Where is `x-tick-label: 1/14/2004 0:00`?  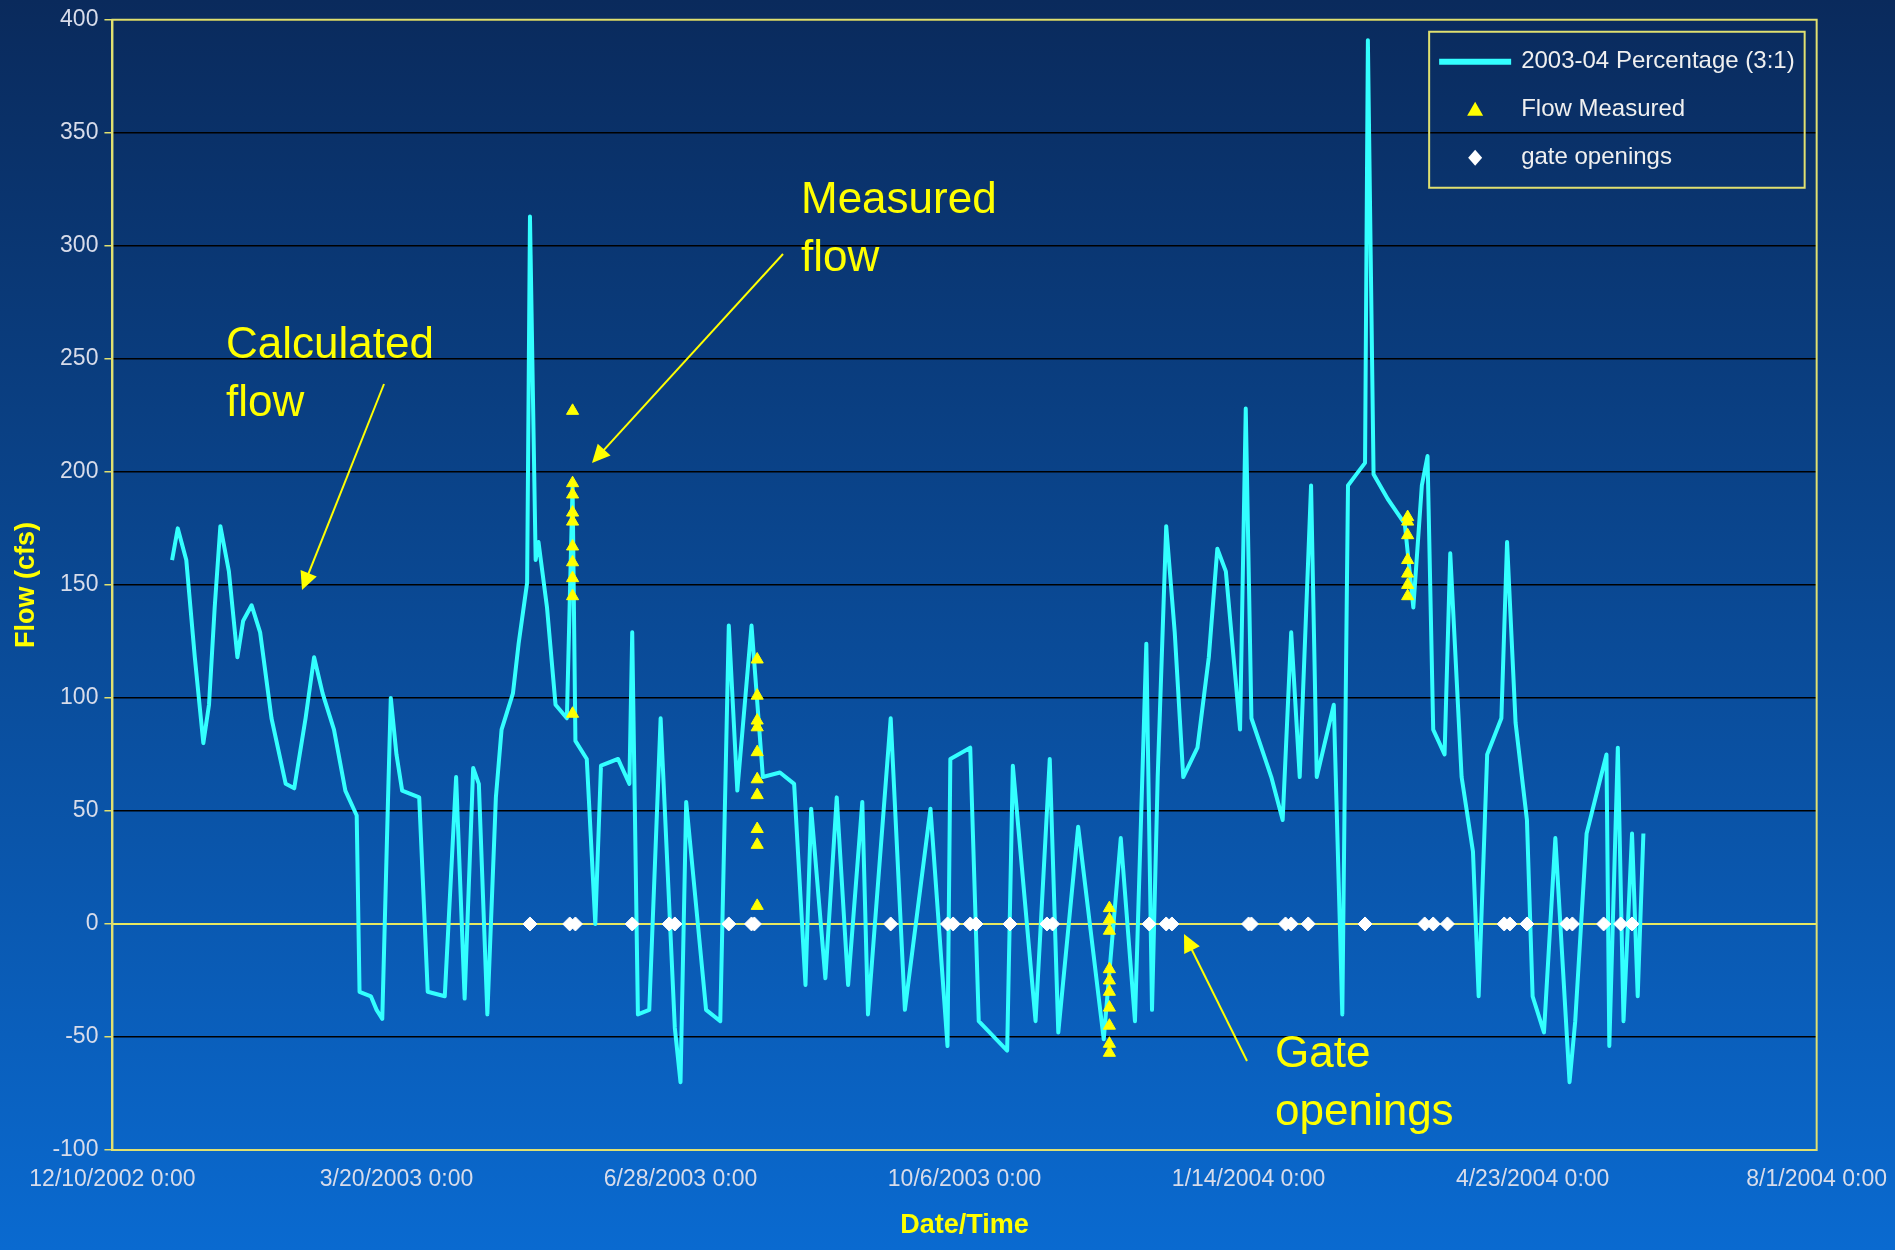
x-tick-label: 1/14/2004 0:00 is located at coordinates (1248, 1178).